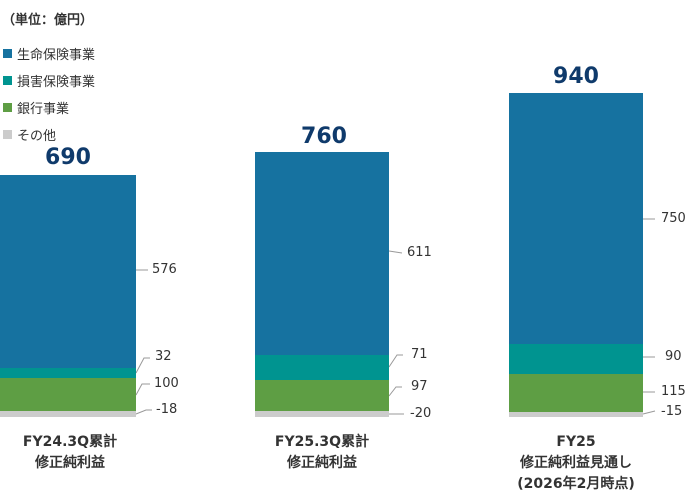 Image resolution: width=700 pixels, height=500 pixels. I want to click on bar-total-fy25-3q: 760, so click(324, 136).